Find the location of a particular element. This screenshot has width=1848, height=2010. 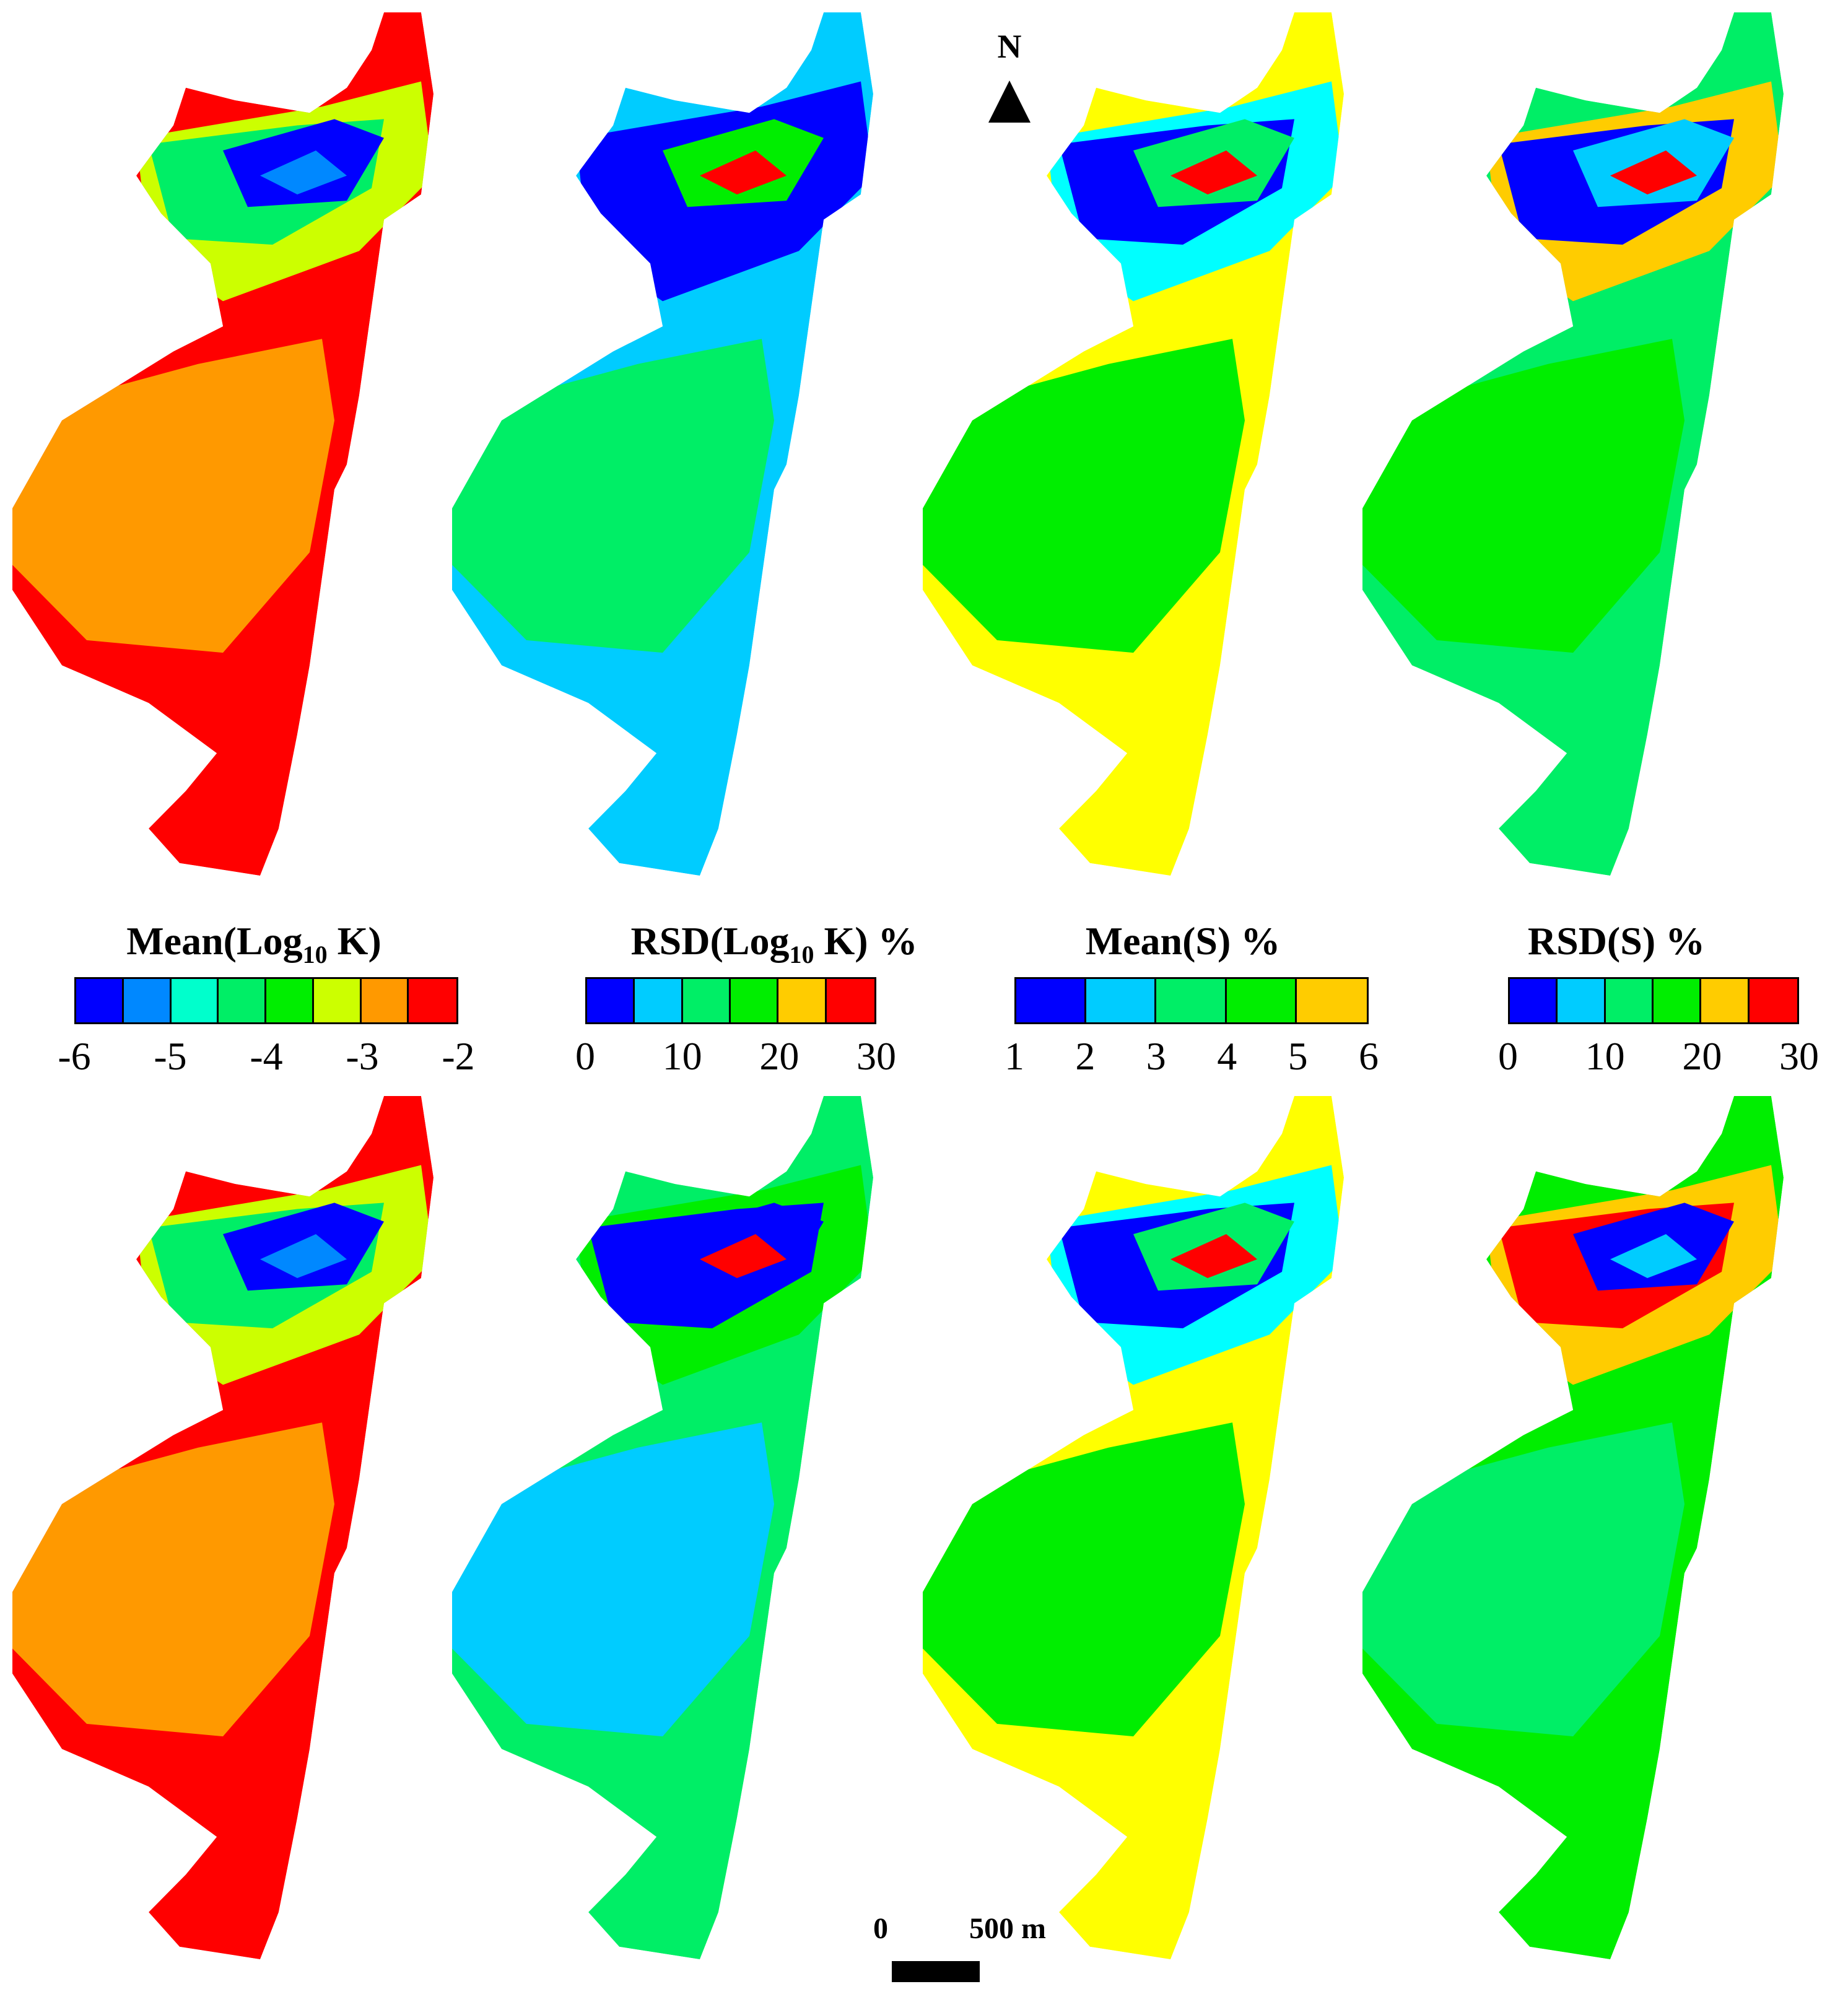

map-mean-logk-top is located at coordinates (229, 464).